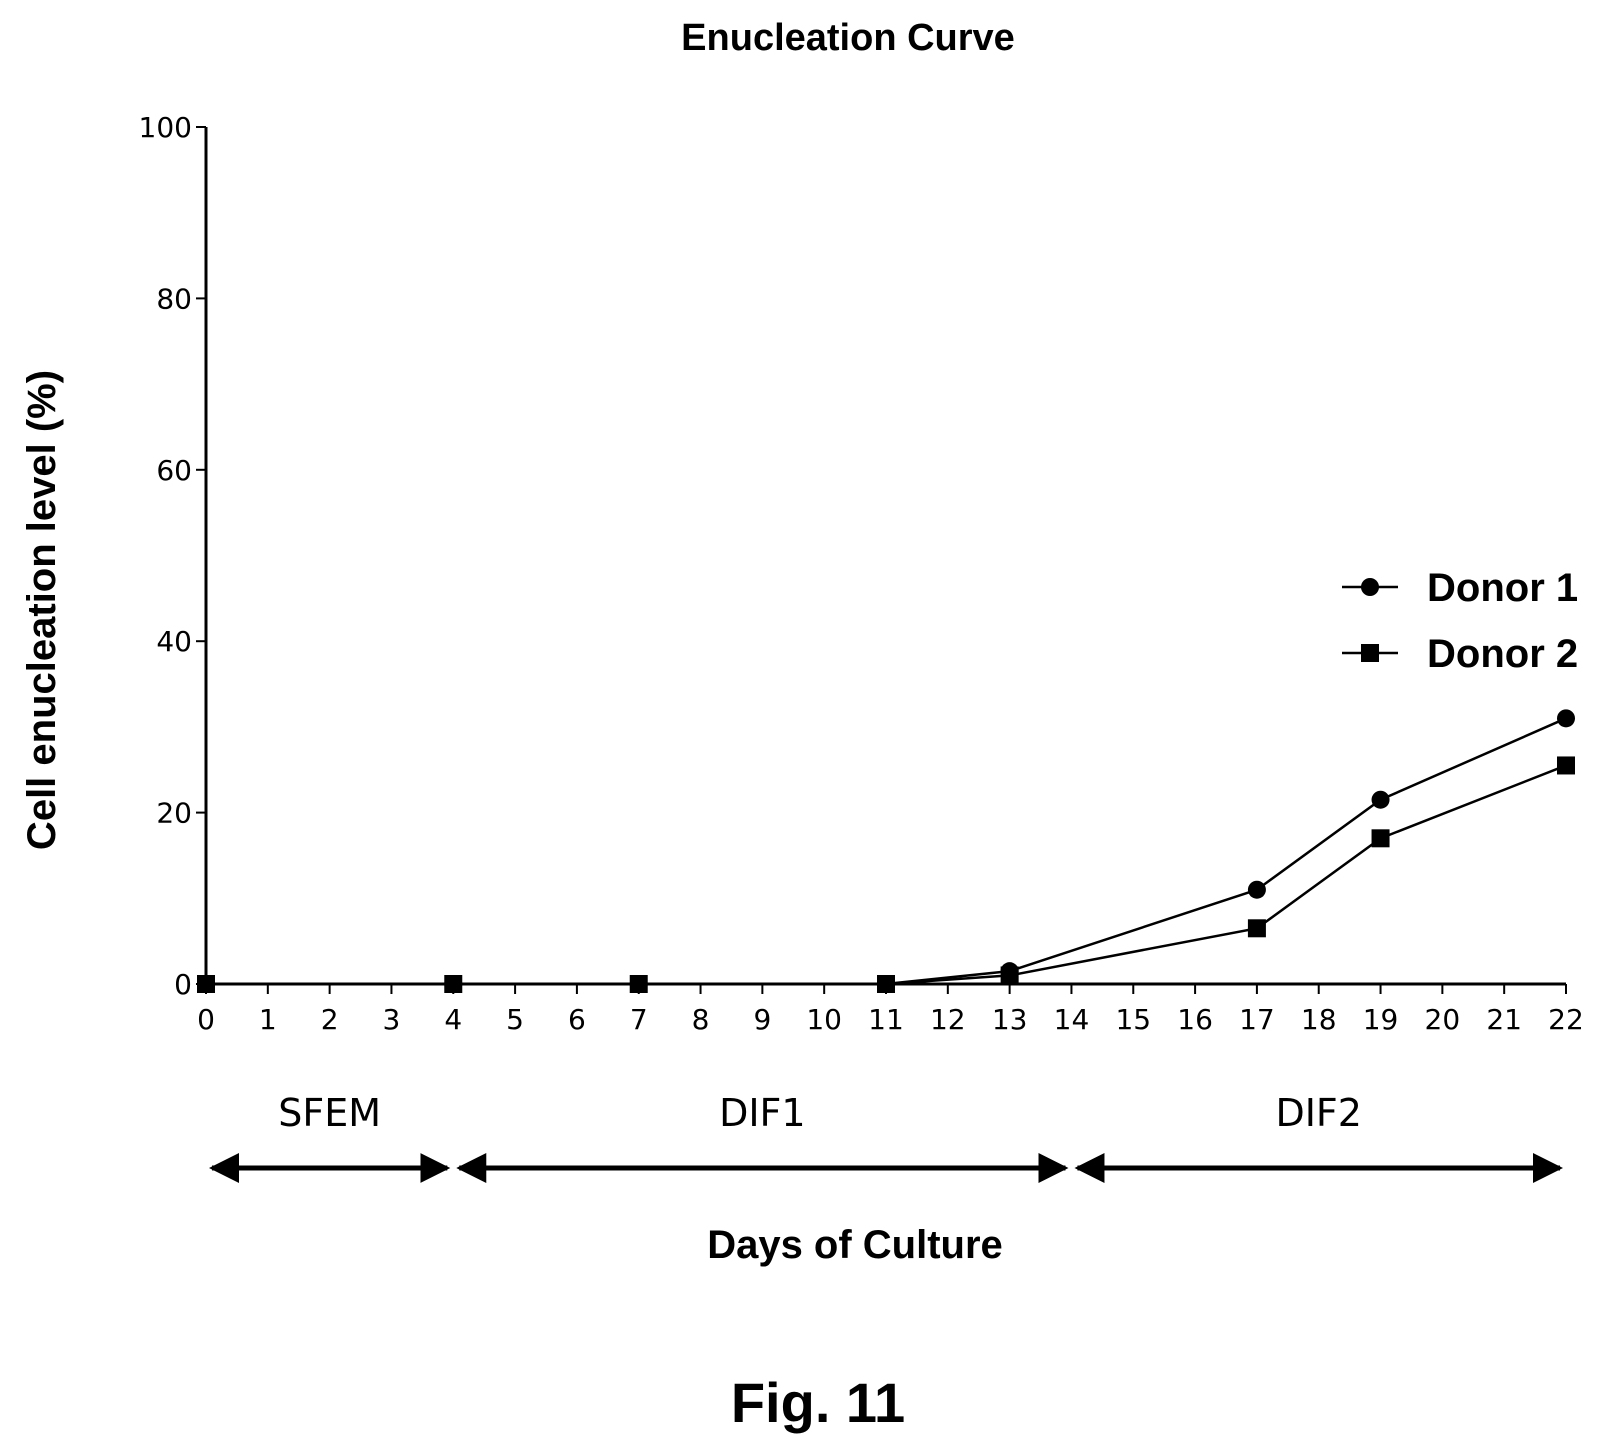  I want to click on y-tick-label: 0, so click(183, 984).